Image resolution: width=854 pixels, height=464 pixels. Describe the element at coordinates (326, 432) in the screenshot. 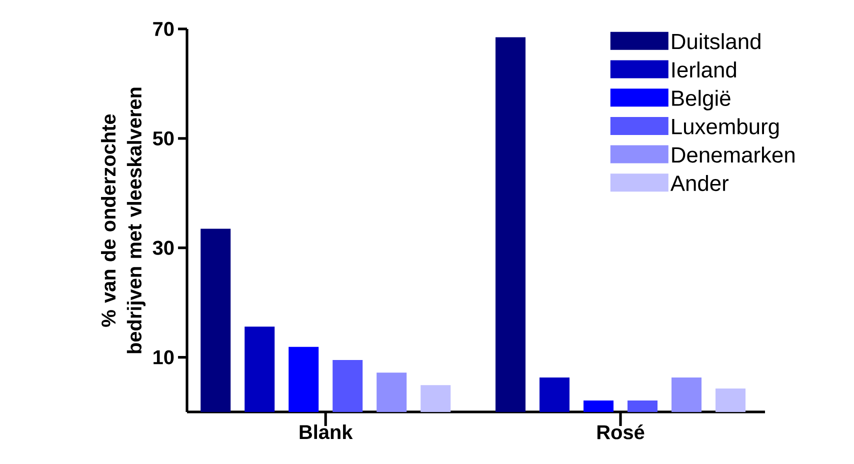

I see `x-tick-label: Blank` at that location.